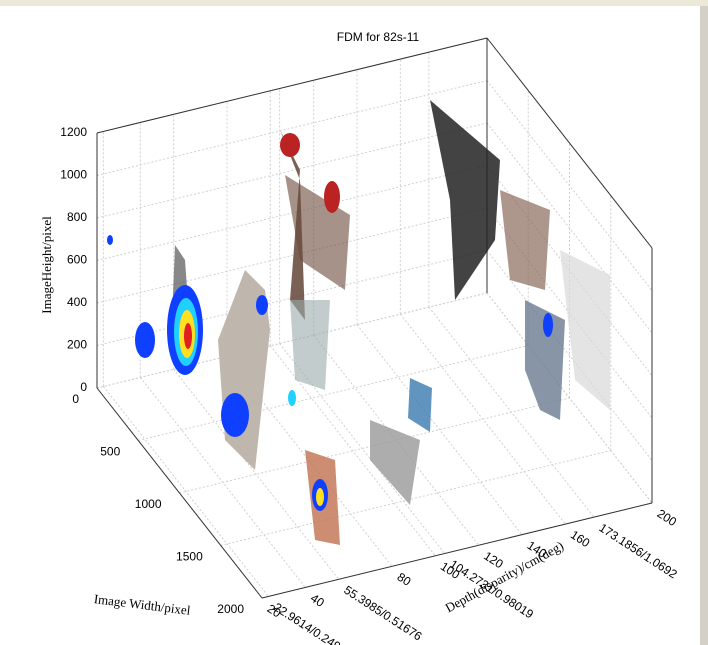  I want to click on window-top, so click(354, 3).